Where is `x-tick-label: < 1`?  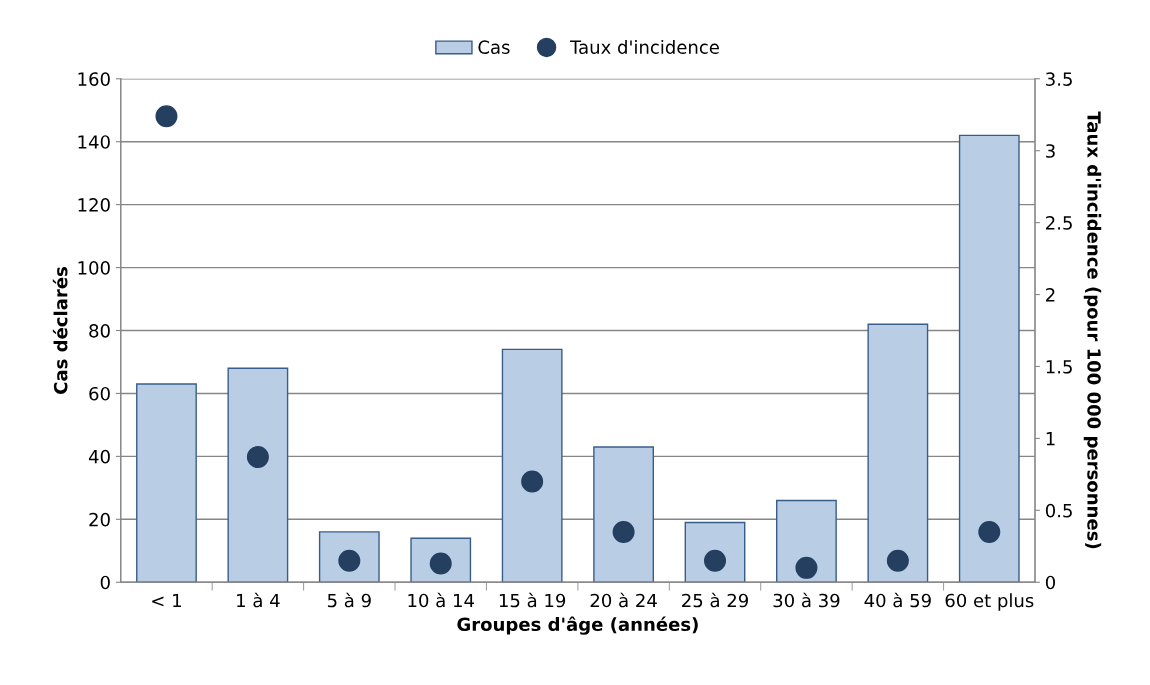
x-tick-label: < 1 is located at coordinates (166, 600).